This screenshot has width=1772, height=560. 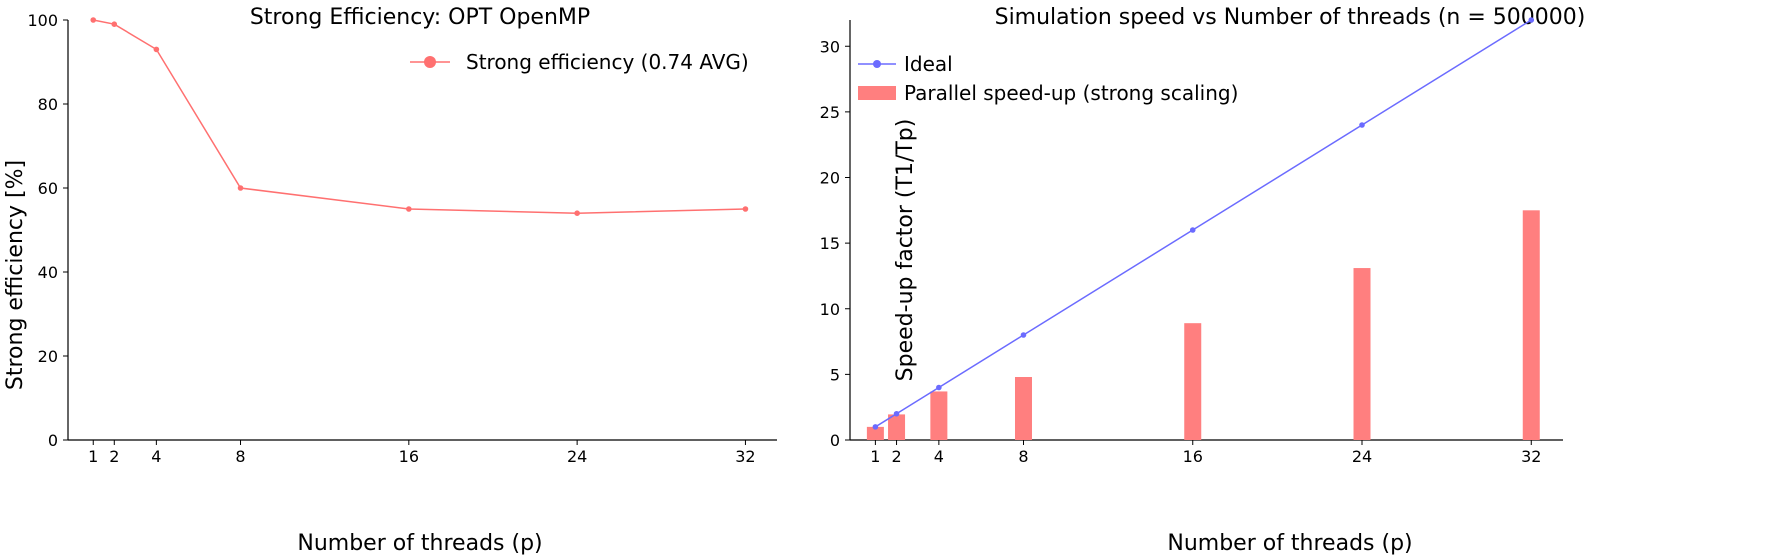 What do you see at coordinates (877, 93) in the screenshot?
I see `speedup-legend-bar-swatch` at bounding box center [877, 93].